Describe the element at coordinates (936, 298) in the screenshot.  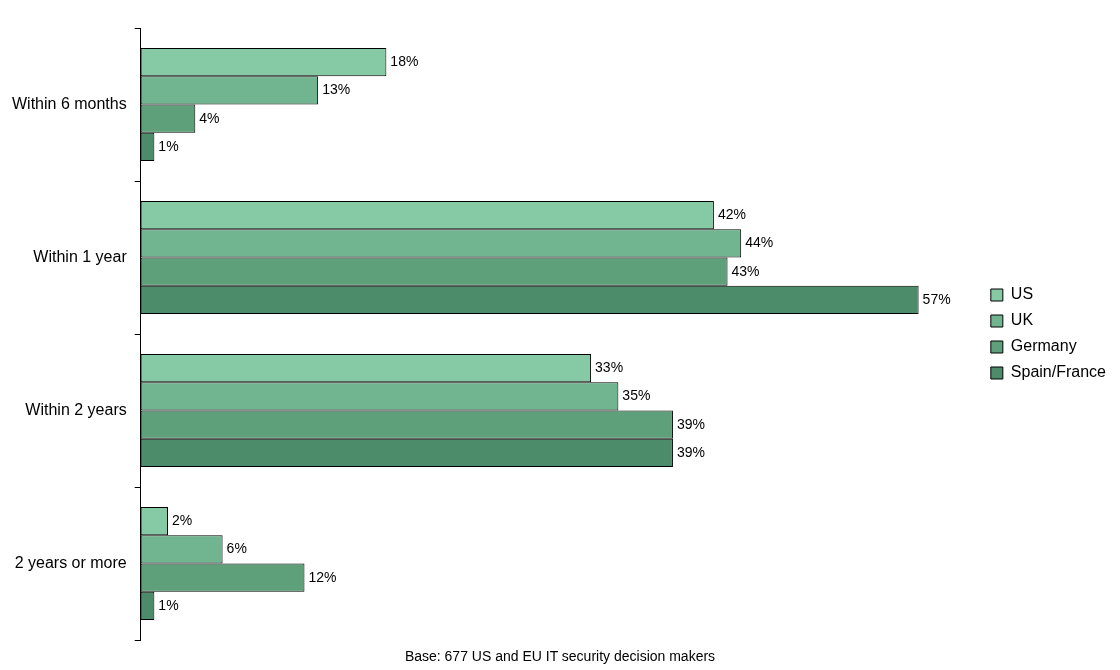
I see `data-label: 57%` at that location.